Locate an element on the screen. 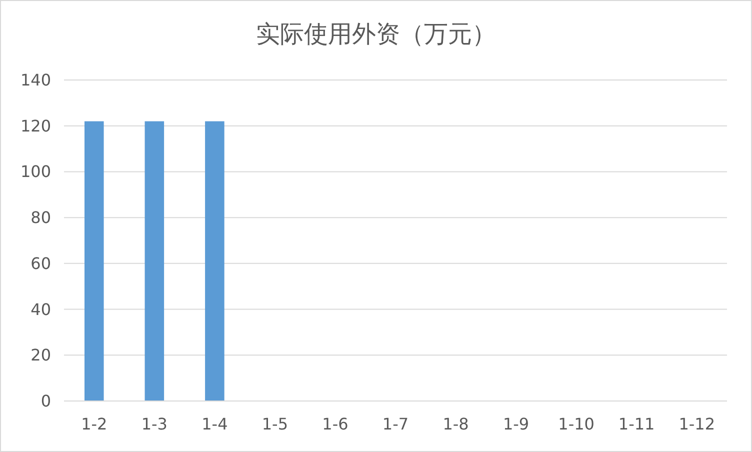 This screenshot has width=752, height=452. title: 实际使用外资（万元） is located at coordinates (376, 34).